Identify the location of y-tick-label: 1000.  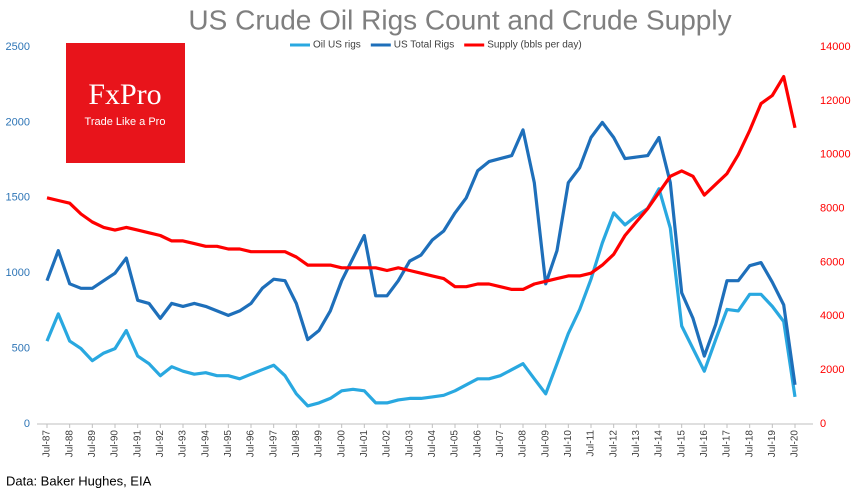
(18, 273).